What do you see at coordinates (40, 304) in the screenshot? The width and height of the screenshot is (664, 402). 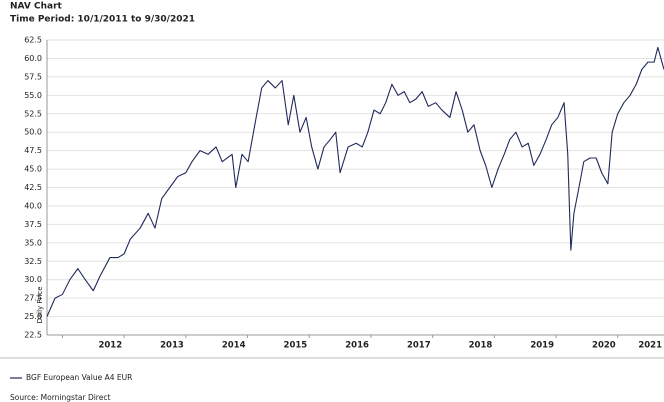 I see `y-axis-label: Daily Price` at bounding box center [40, 304].